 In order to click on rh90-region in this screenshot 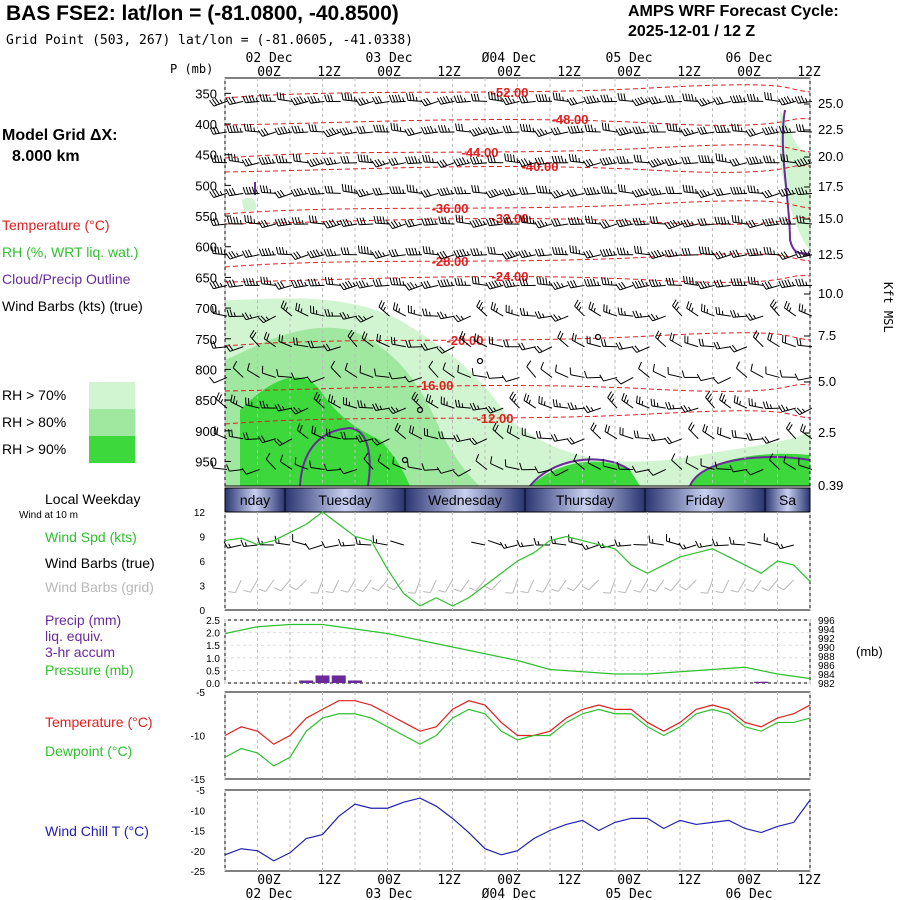, I will do `click(585, 473)`.